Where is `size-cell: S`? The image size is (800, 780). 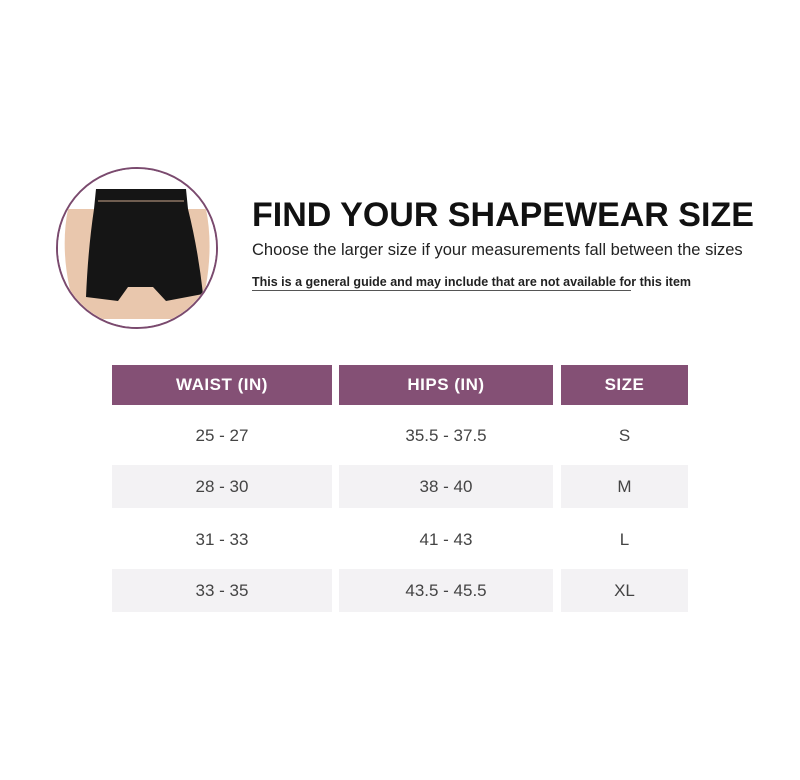
size-cell: S is located at coordinates (624, 435).